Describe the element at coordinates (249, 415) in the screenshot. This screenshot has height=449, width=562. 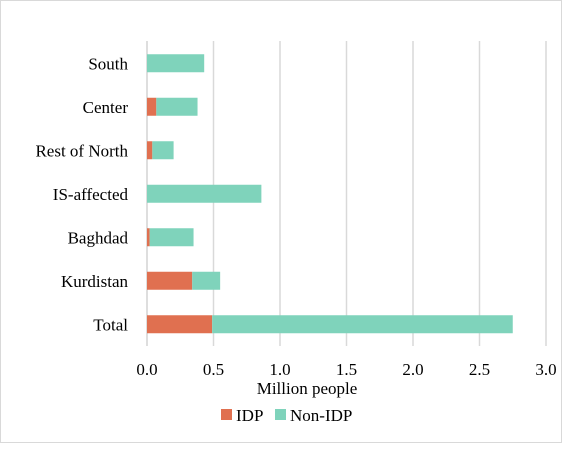
I see `legend-label-idp: IDP` at that location.